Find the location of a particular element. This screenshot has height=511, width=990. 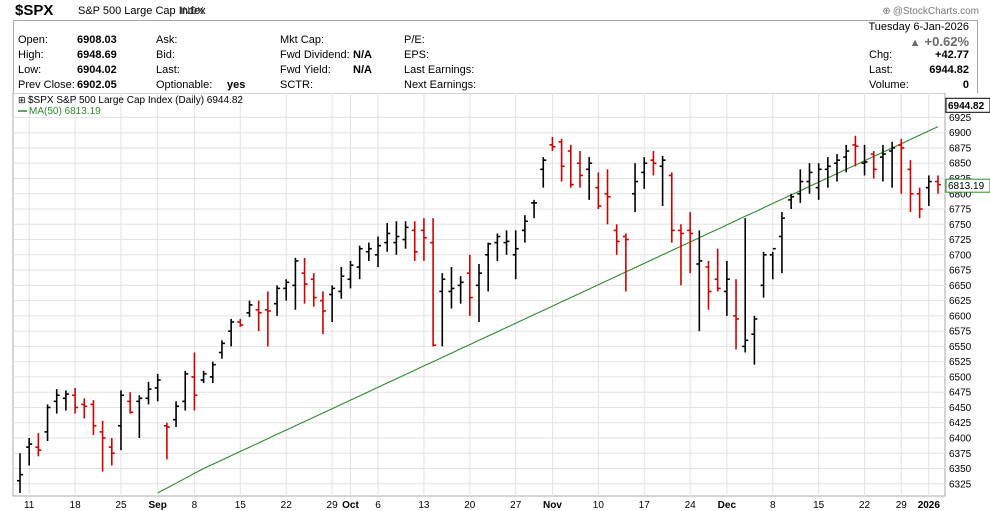

quote-label: Last Earnings: is located at coordinates (439, 70).